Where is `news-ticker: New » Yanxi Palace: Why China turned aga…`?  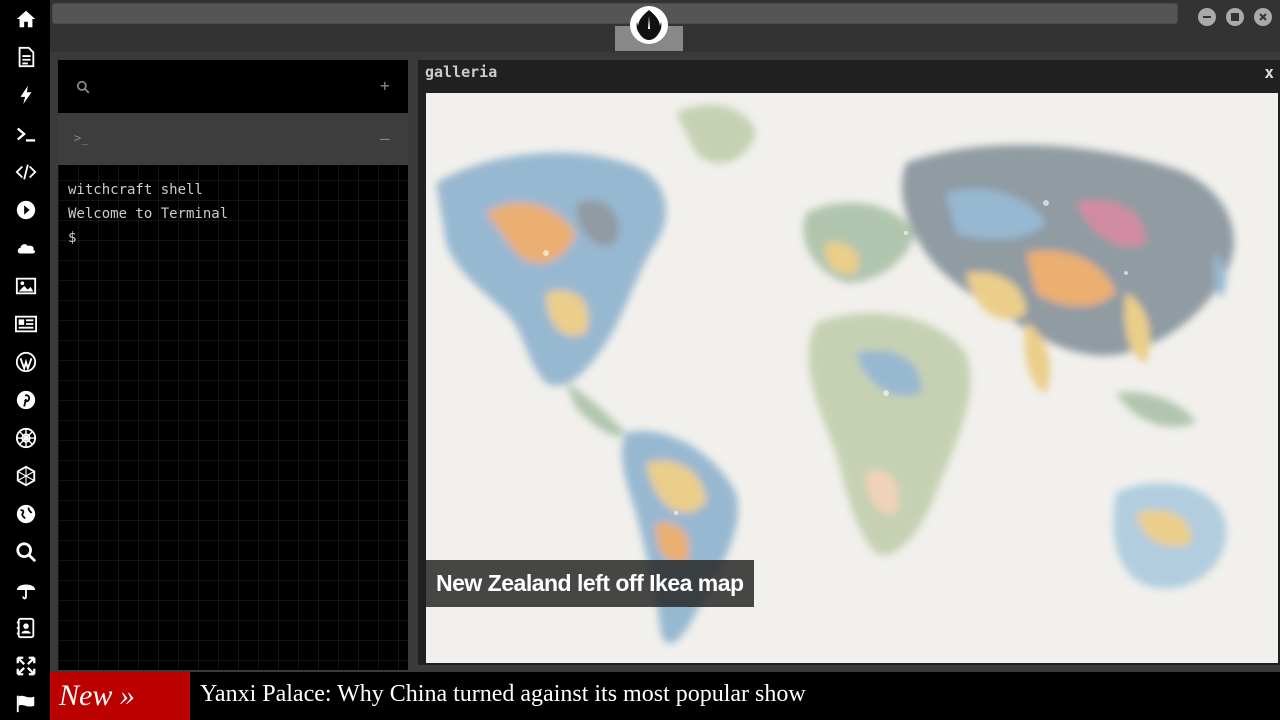
news-ticker: New » Yanxi Palace: Why China turned aga… is located at coordinates (665, 696).